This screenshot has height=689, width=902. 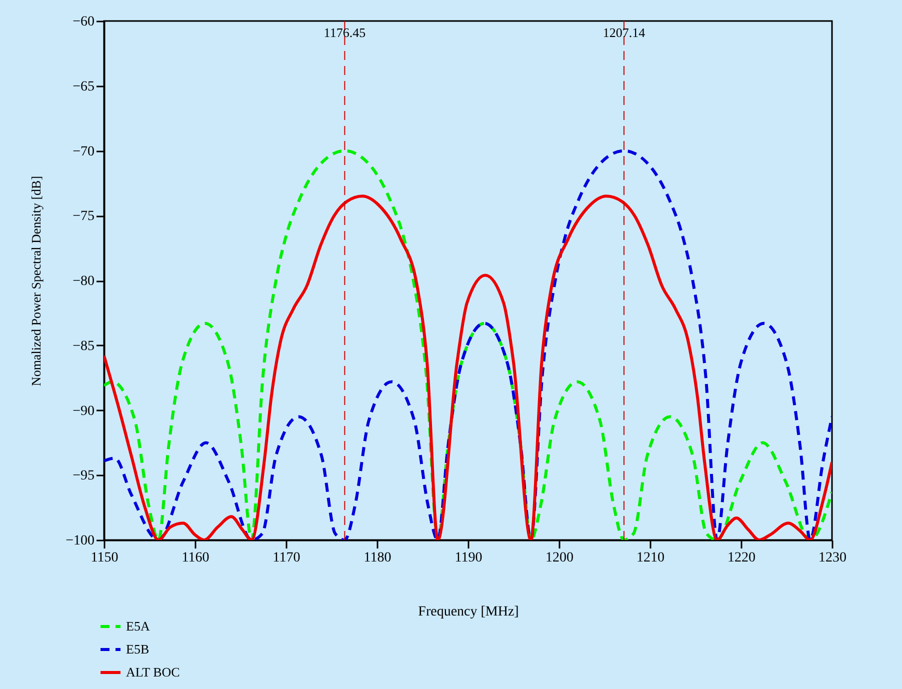 What do you see at coordinates (83, 152) in the screenshot?
I see `y-tick-label: −70` at bounding box center [83, 152].